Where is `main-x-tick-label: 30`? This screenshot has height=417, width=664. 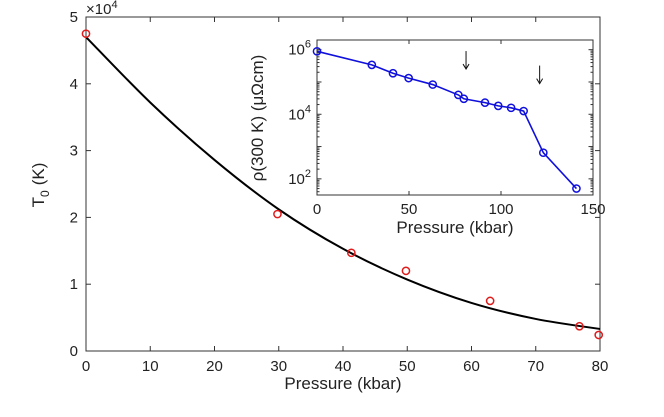
main-x-tick-label: 30 is located at coordinates (278, 366).